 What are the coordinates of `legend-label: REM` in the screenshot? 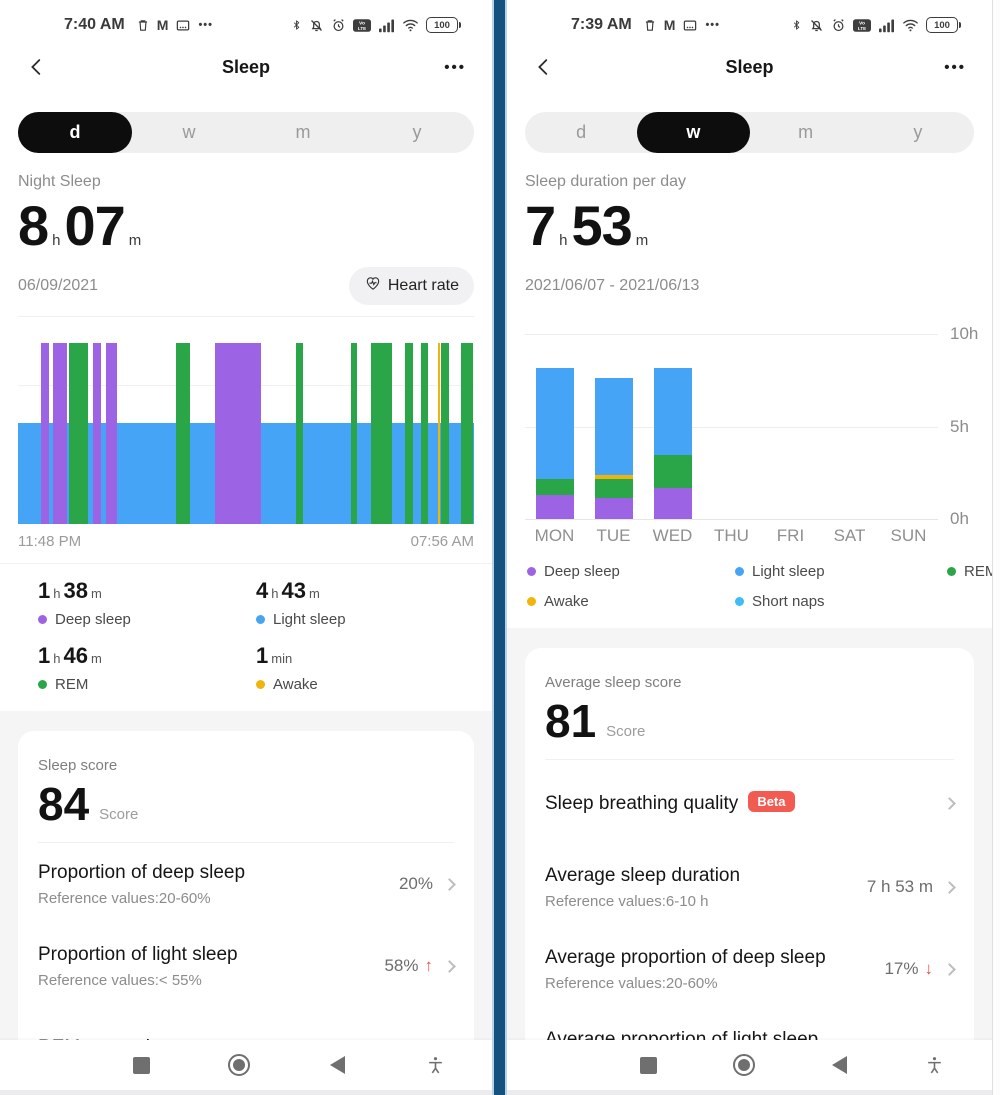 It's located at (978, 572).